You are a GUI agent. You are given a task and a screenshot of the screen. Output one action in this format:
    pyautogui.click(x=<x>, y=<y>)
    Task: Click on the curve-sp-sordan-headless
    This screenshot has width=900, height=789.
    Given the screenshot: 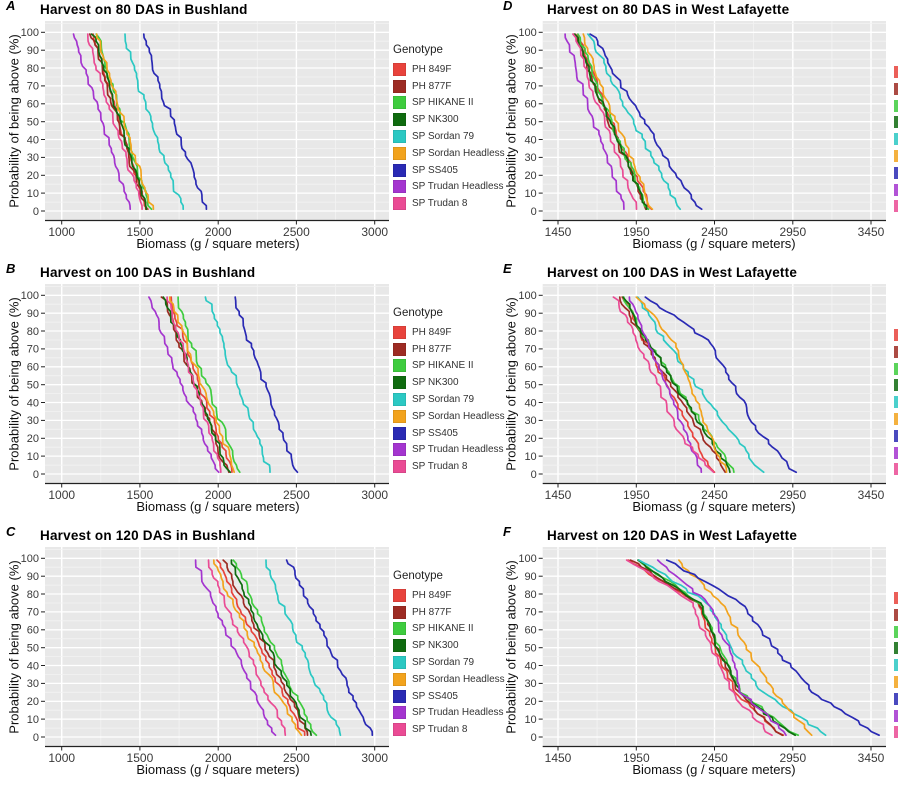 What is the action you would take?
    pyautogui.click(x=125, y=122)
    